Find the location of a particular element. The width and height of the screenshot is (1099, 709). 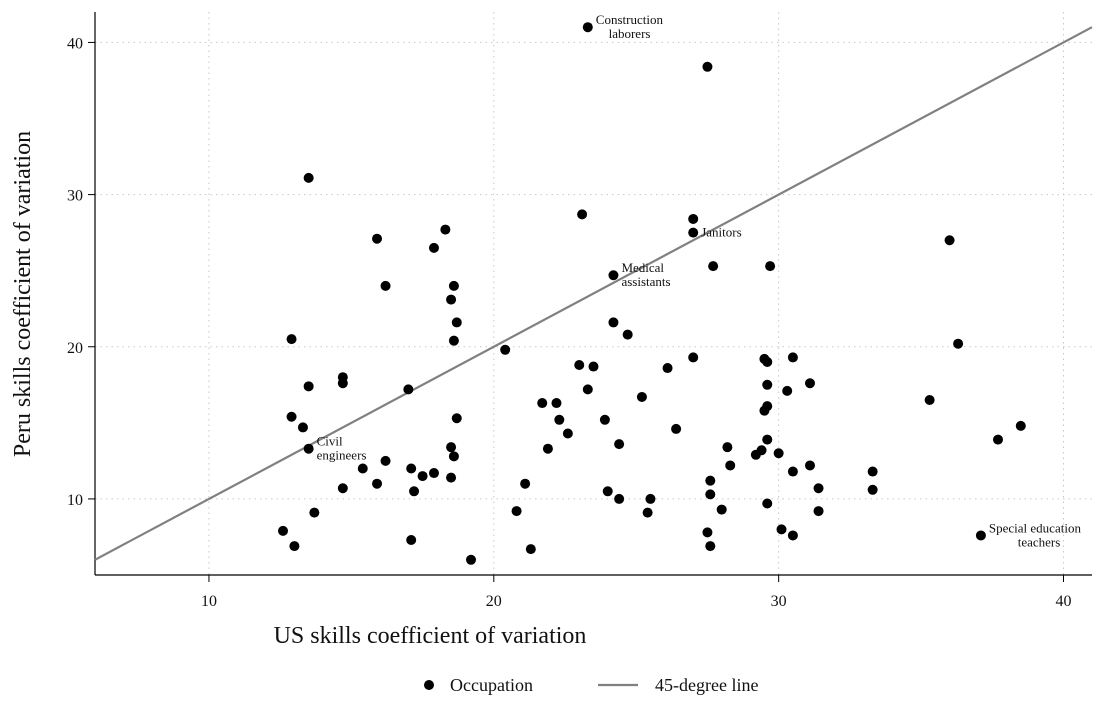

y-tick-label: 10 is located at coordinates (75, 500).